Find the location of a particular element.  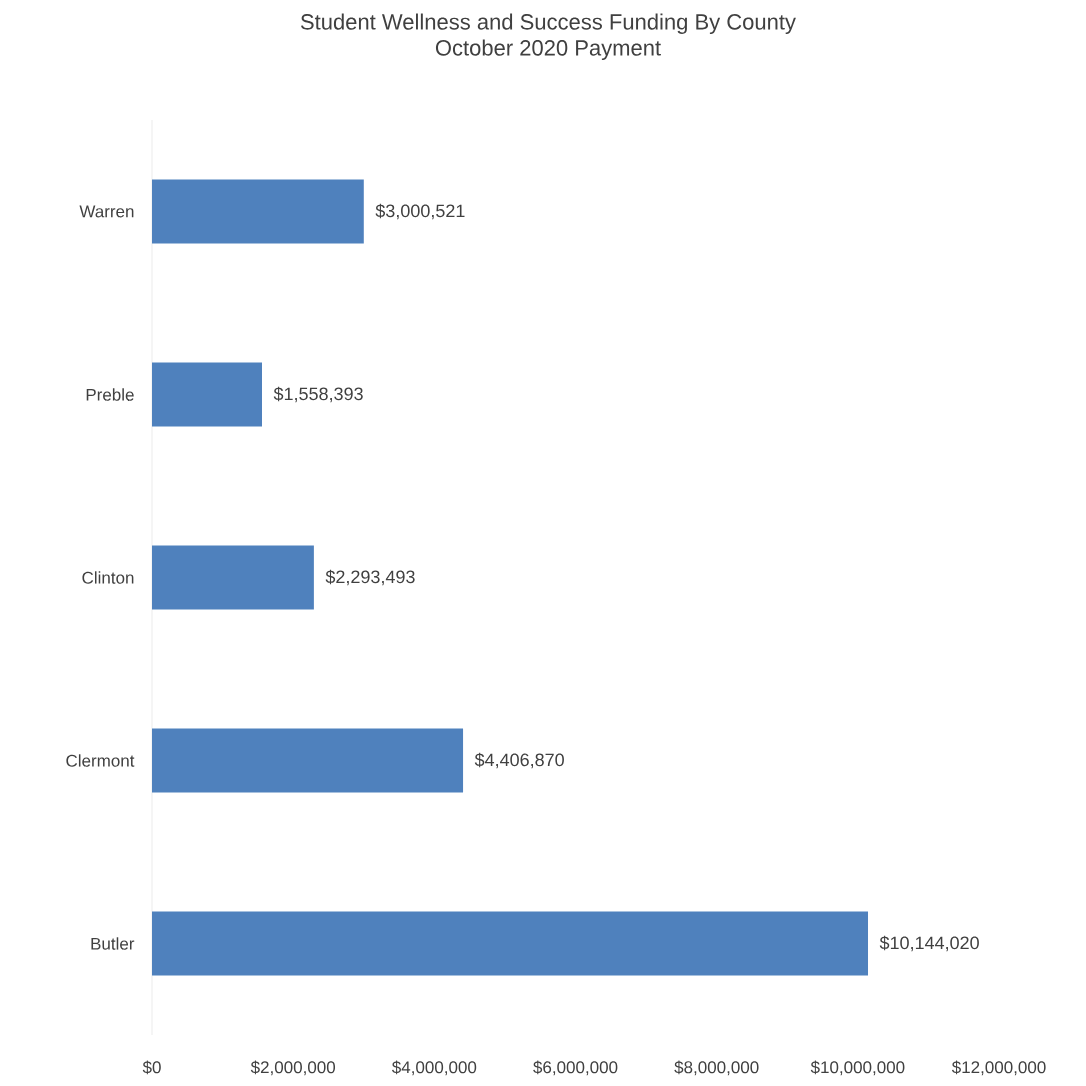

x-tick-label: $0 is located at coordinates (151, 1067).